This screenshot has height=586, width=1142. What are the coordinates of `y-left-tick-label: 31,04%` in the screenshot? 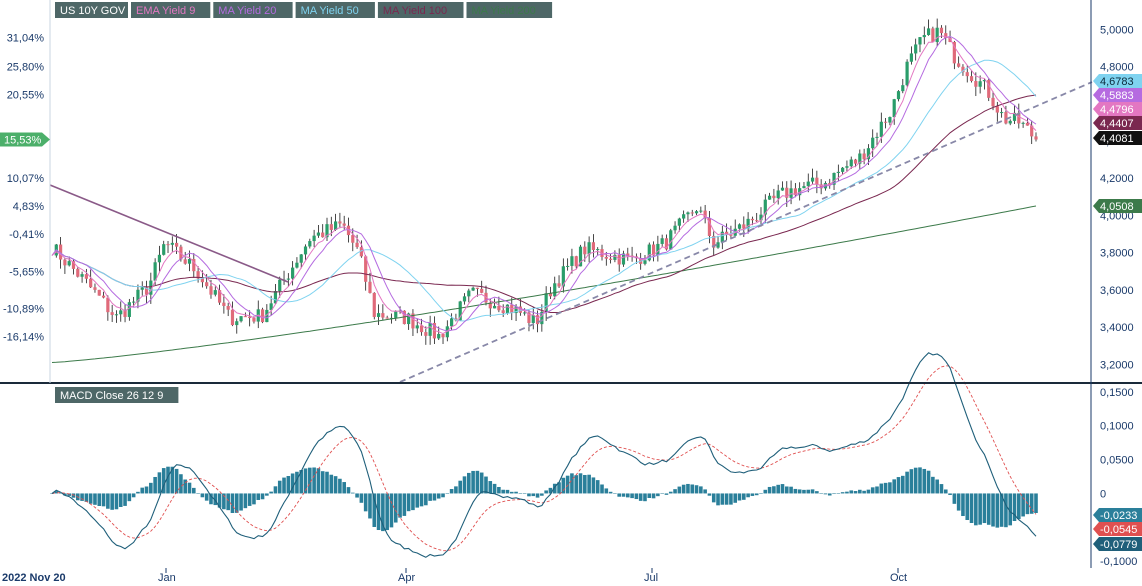 It's located at (26, 39).